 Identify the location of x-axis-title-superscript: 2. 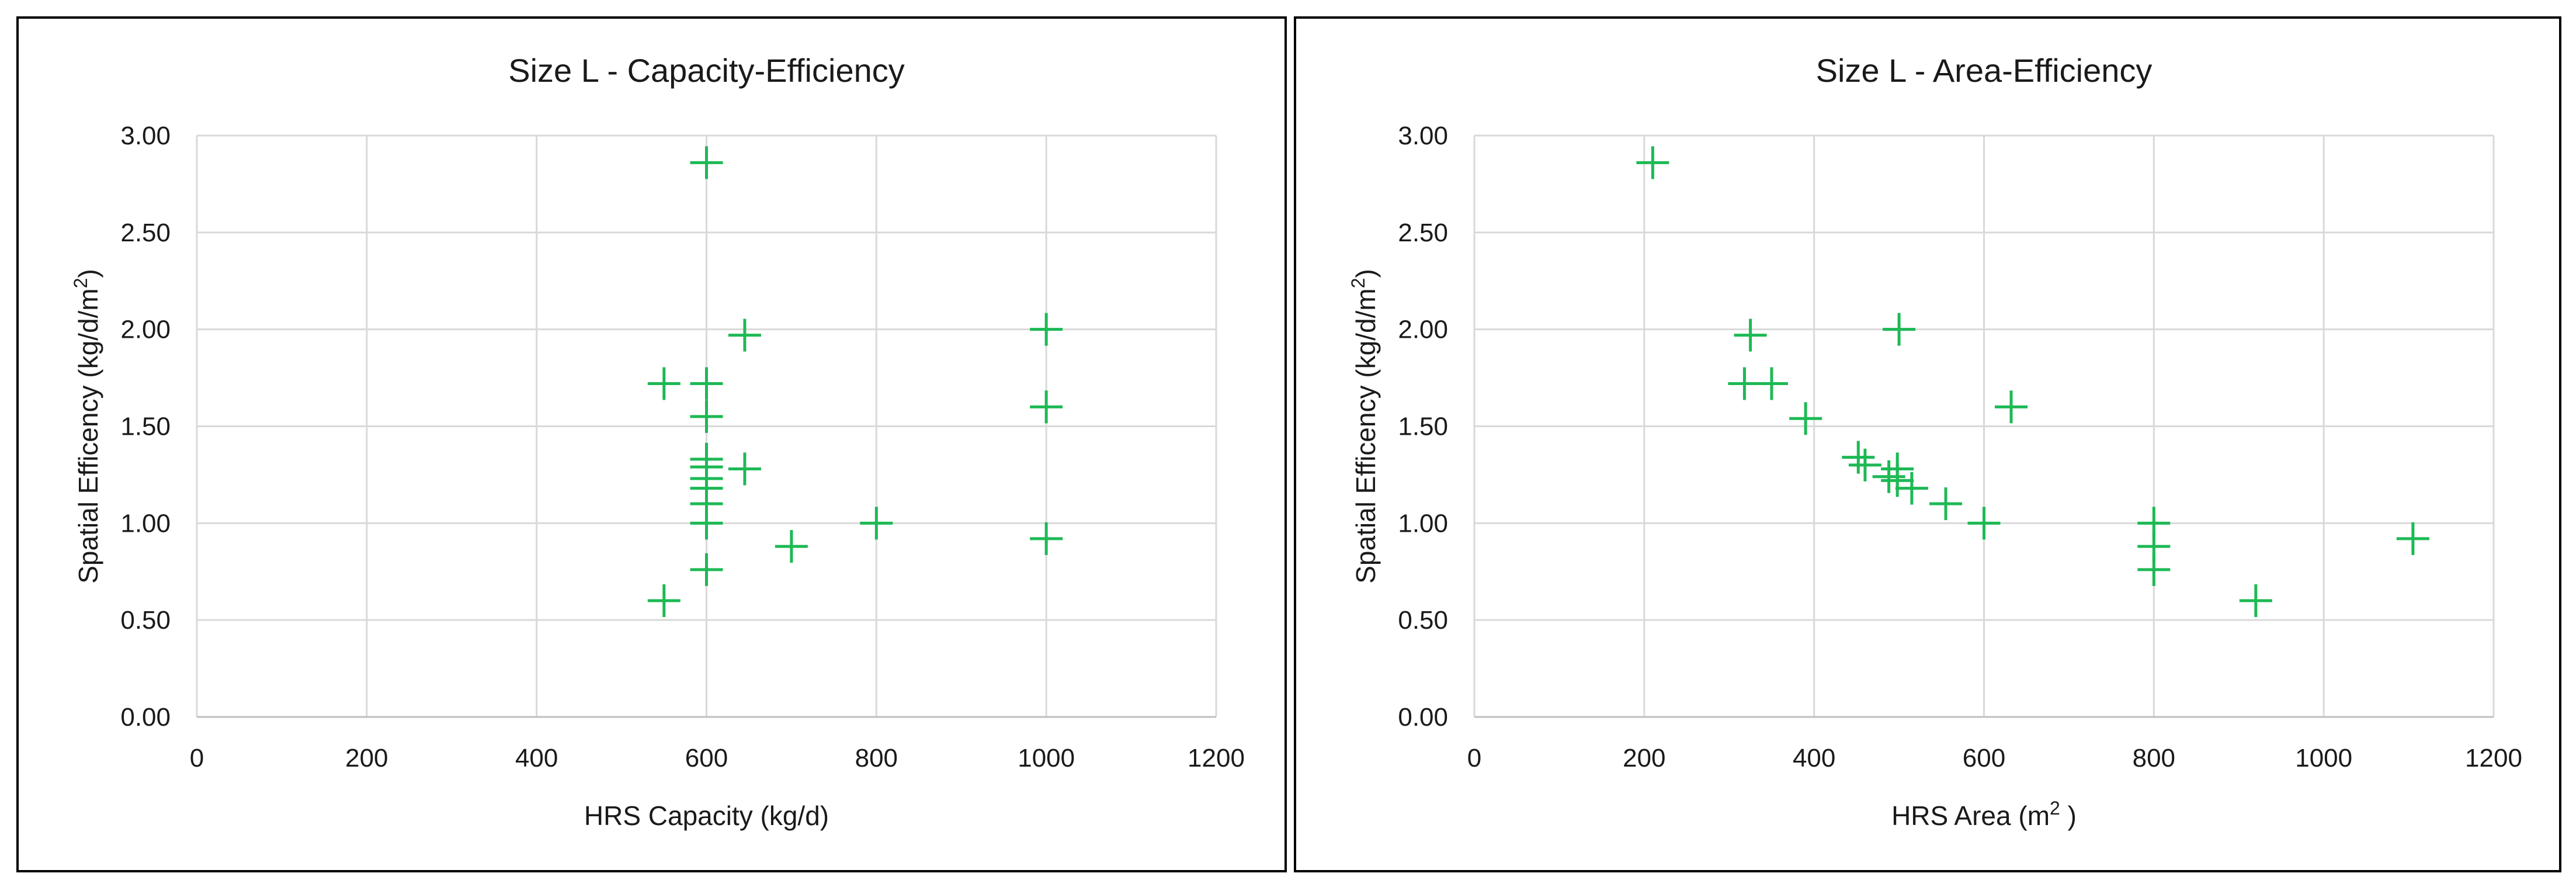
(2055, 809).